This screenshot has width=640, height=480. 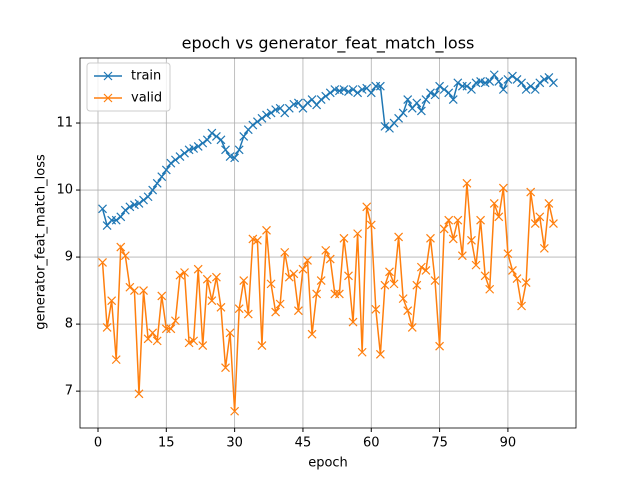 I want to click on x-tick-label: 90, so click(x=508, y=443).